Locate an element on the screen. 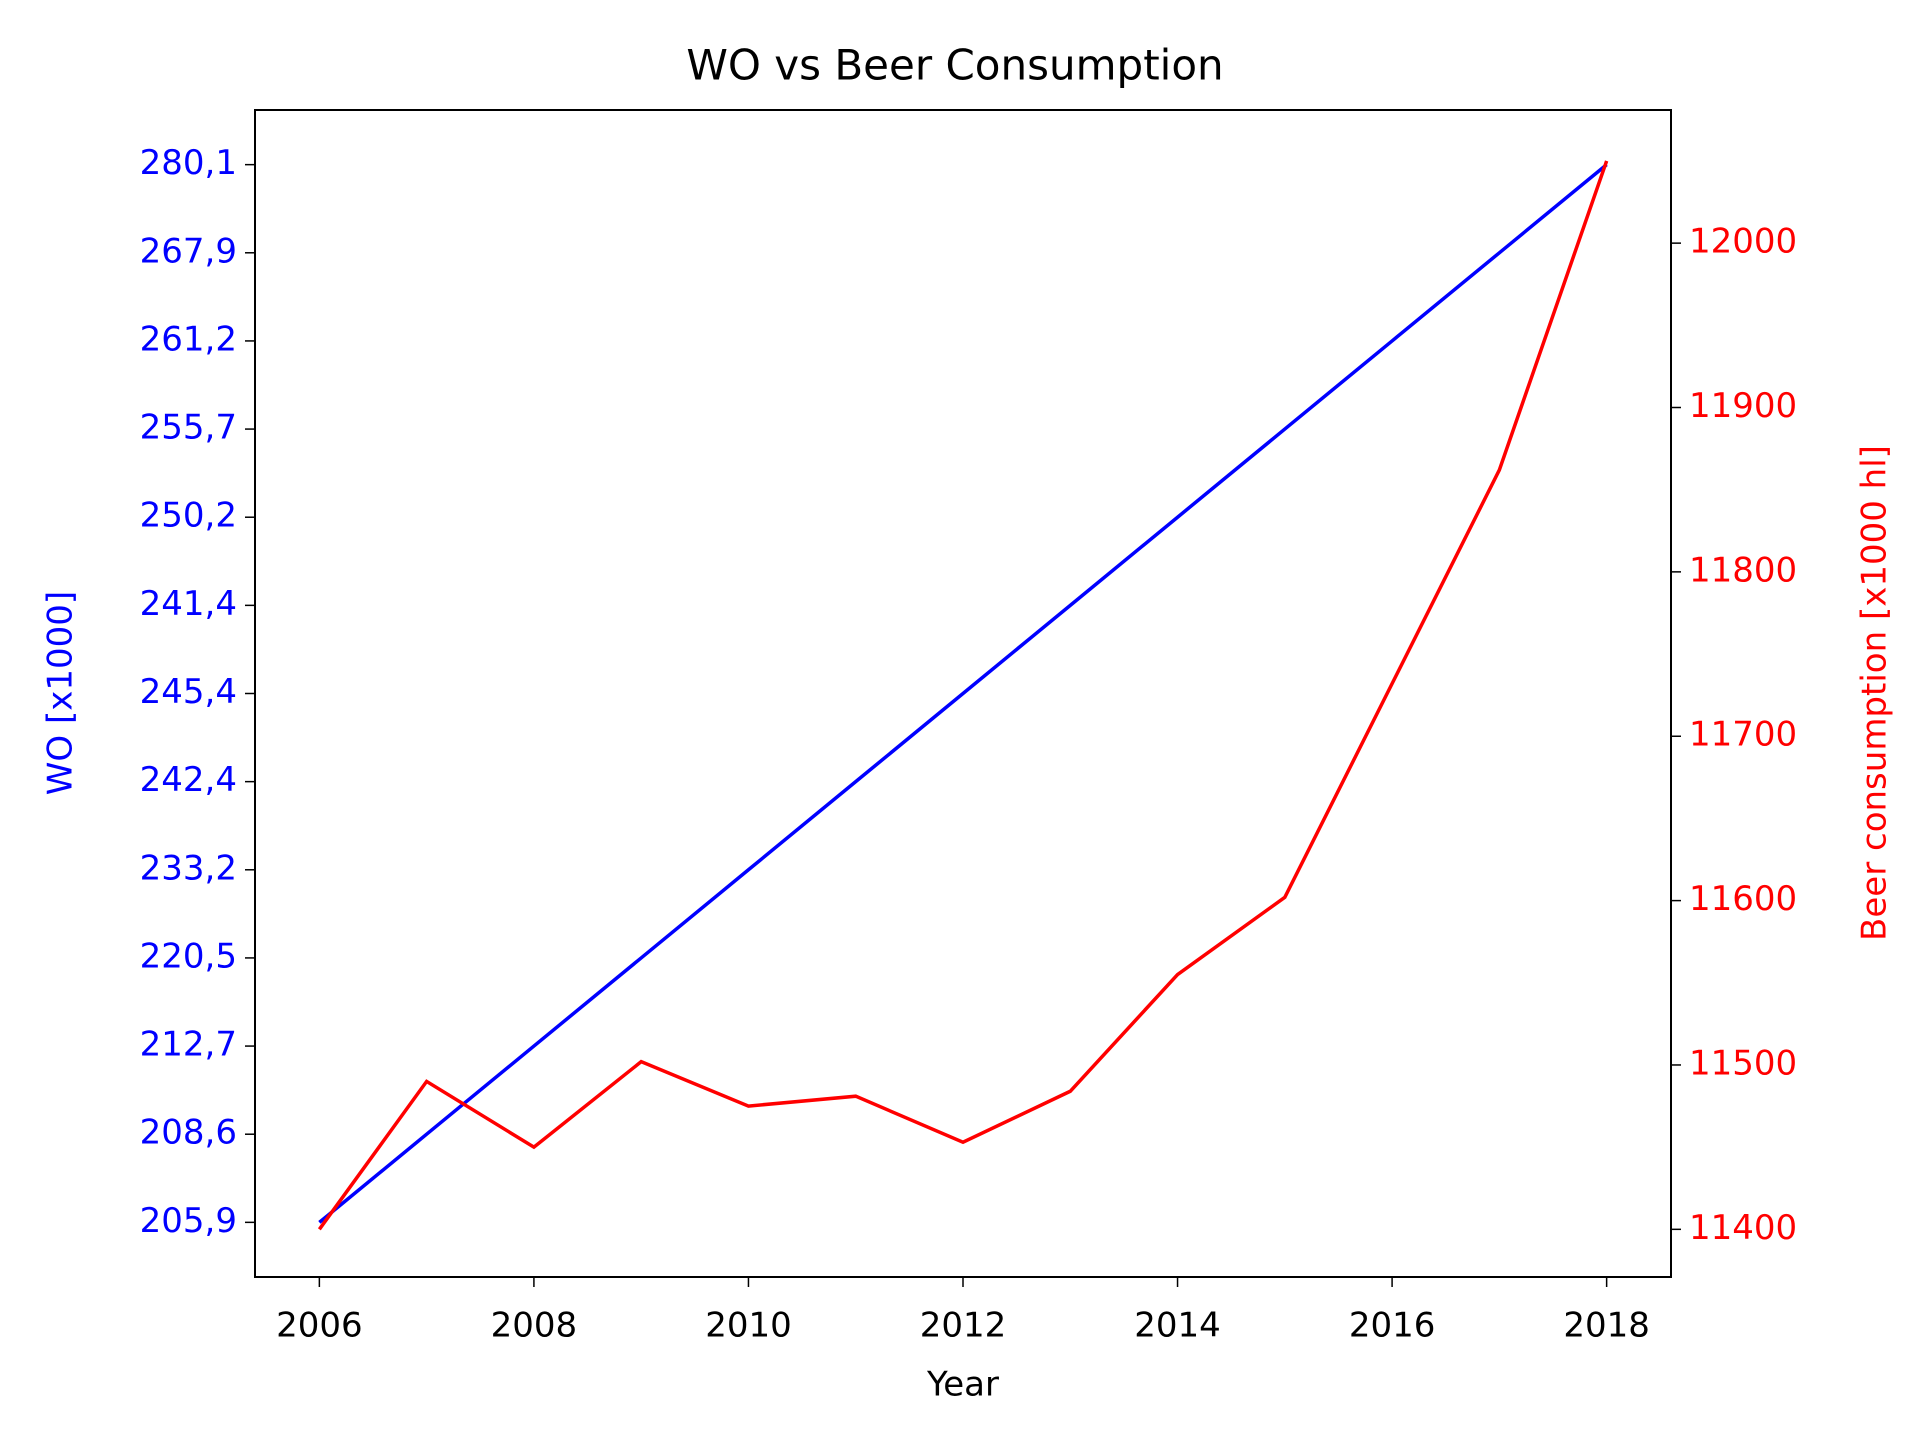  y-tick-label: 255,7 is located at coordinates (188, 428).